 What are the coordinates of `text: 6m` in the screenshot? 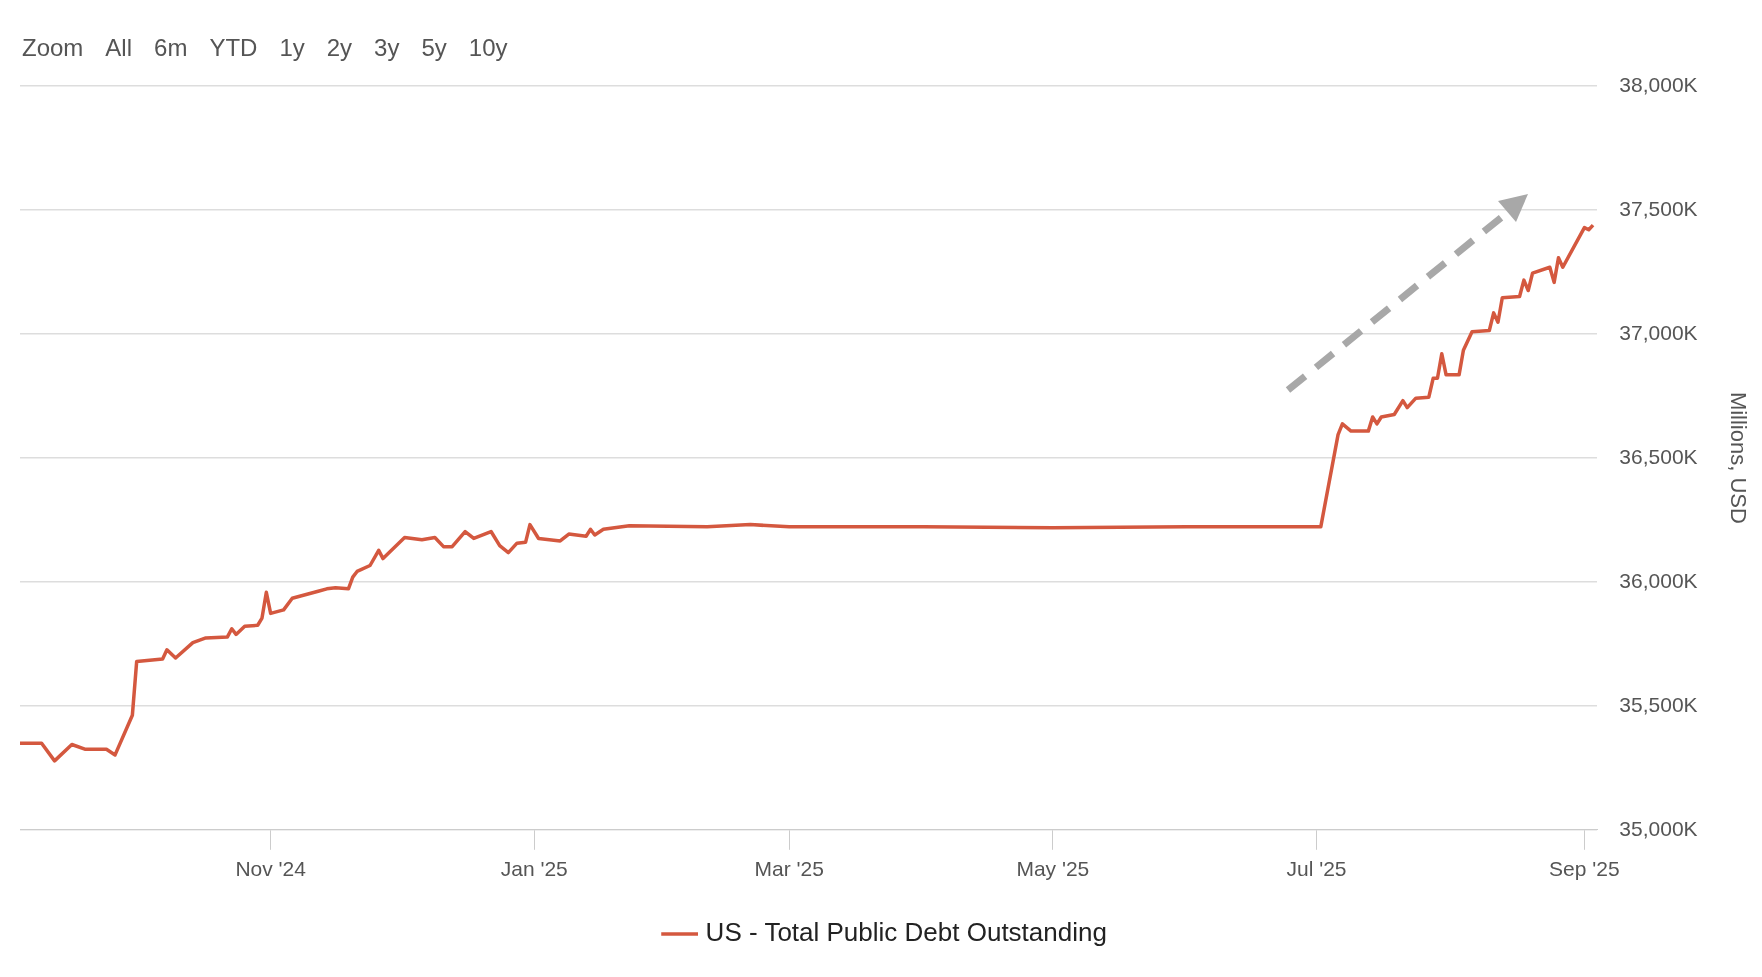 It's located at (171, 48).